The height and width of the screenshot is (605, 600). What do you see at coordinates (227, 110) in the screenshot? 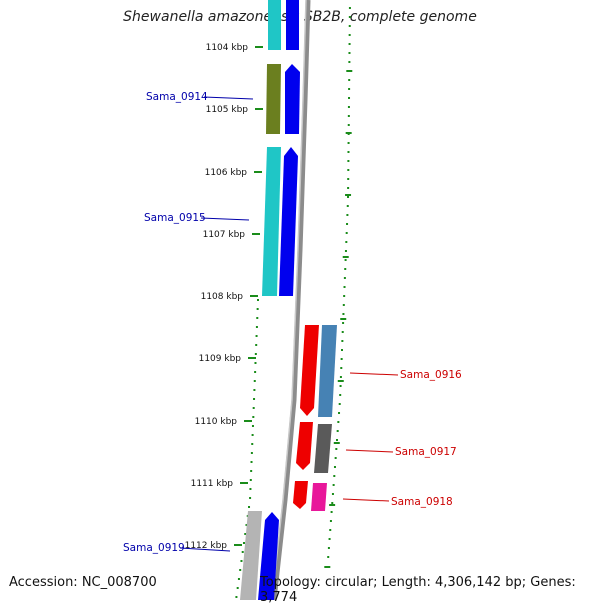
I see `kbp-tick-label: 1105 kbp` at bounding box center [227, 110].